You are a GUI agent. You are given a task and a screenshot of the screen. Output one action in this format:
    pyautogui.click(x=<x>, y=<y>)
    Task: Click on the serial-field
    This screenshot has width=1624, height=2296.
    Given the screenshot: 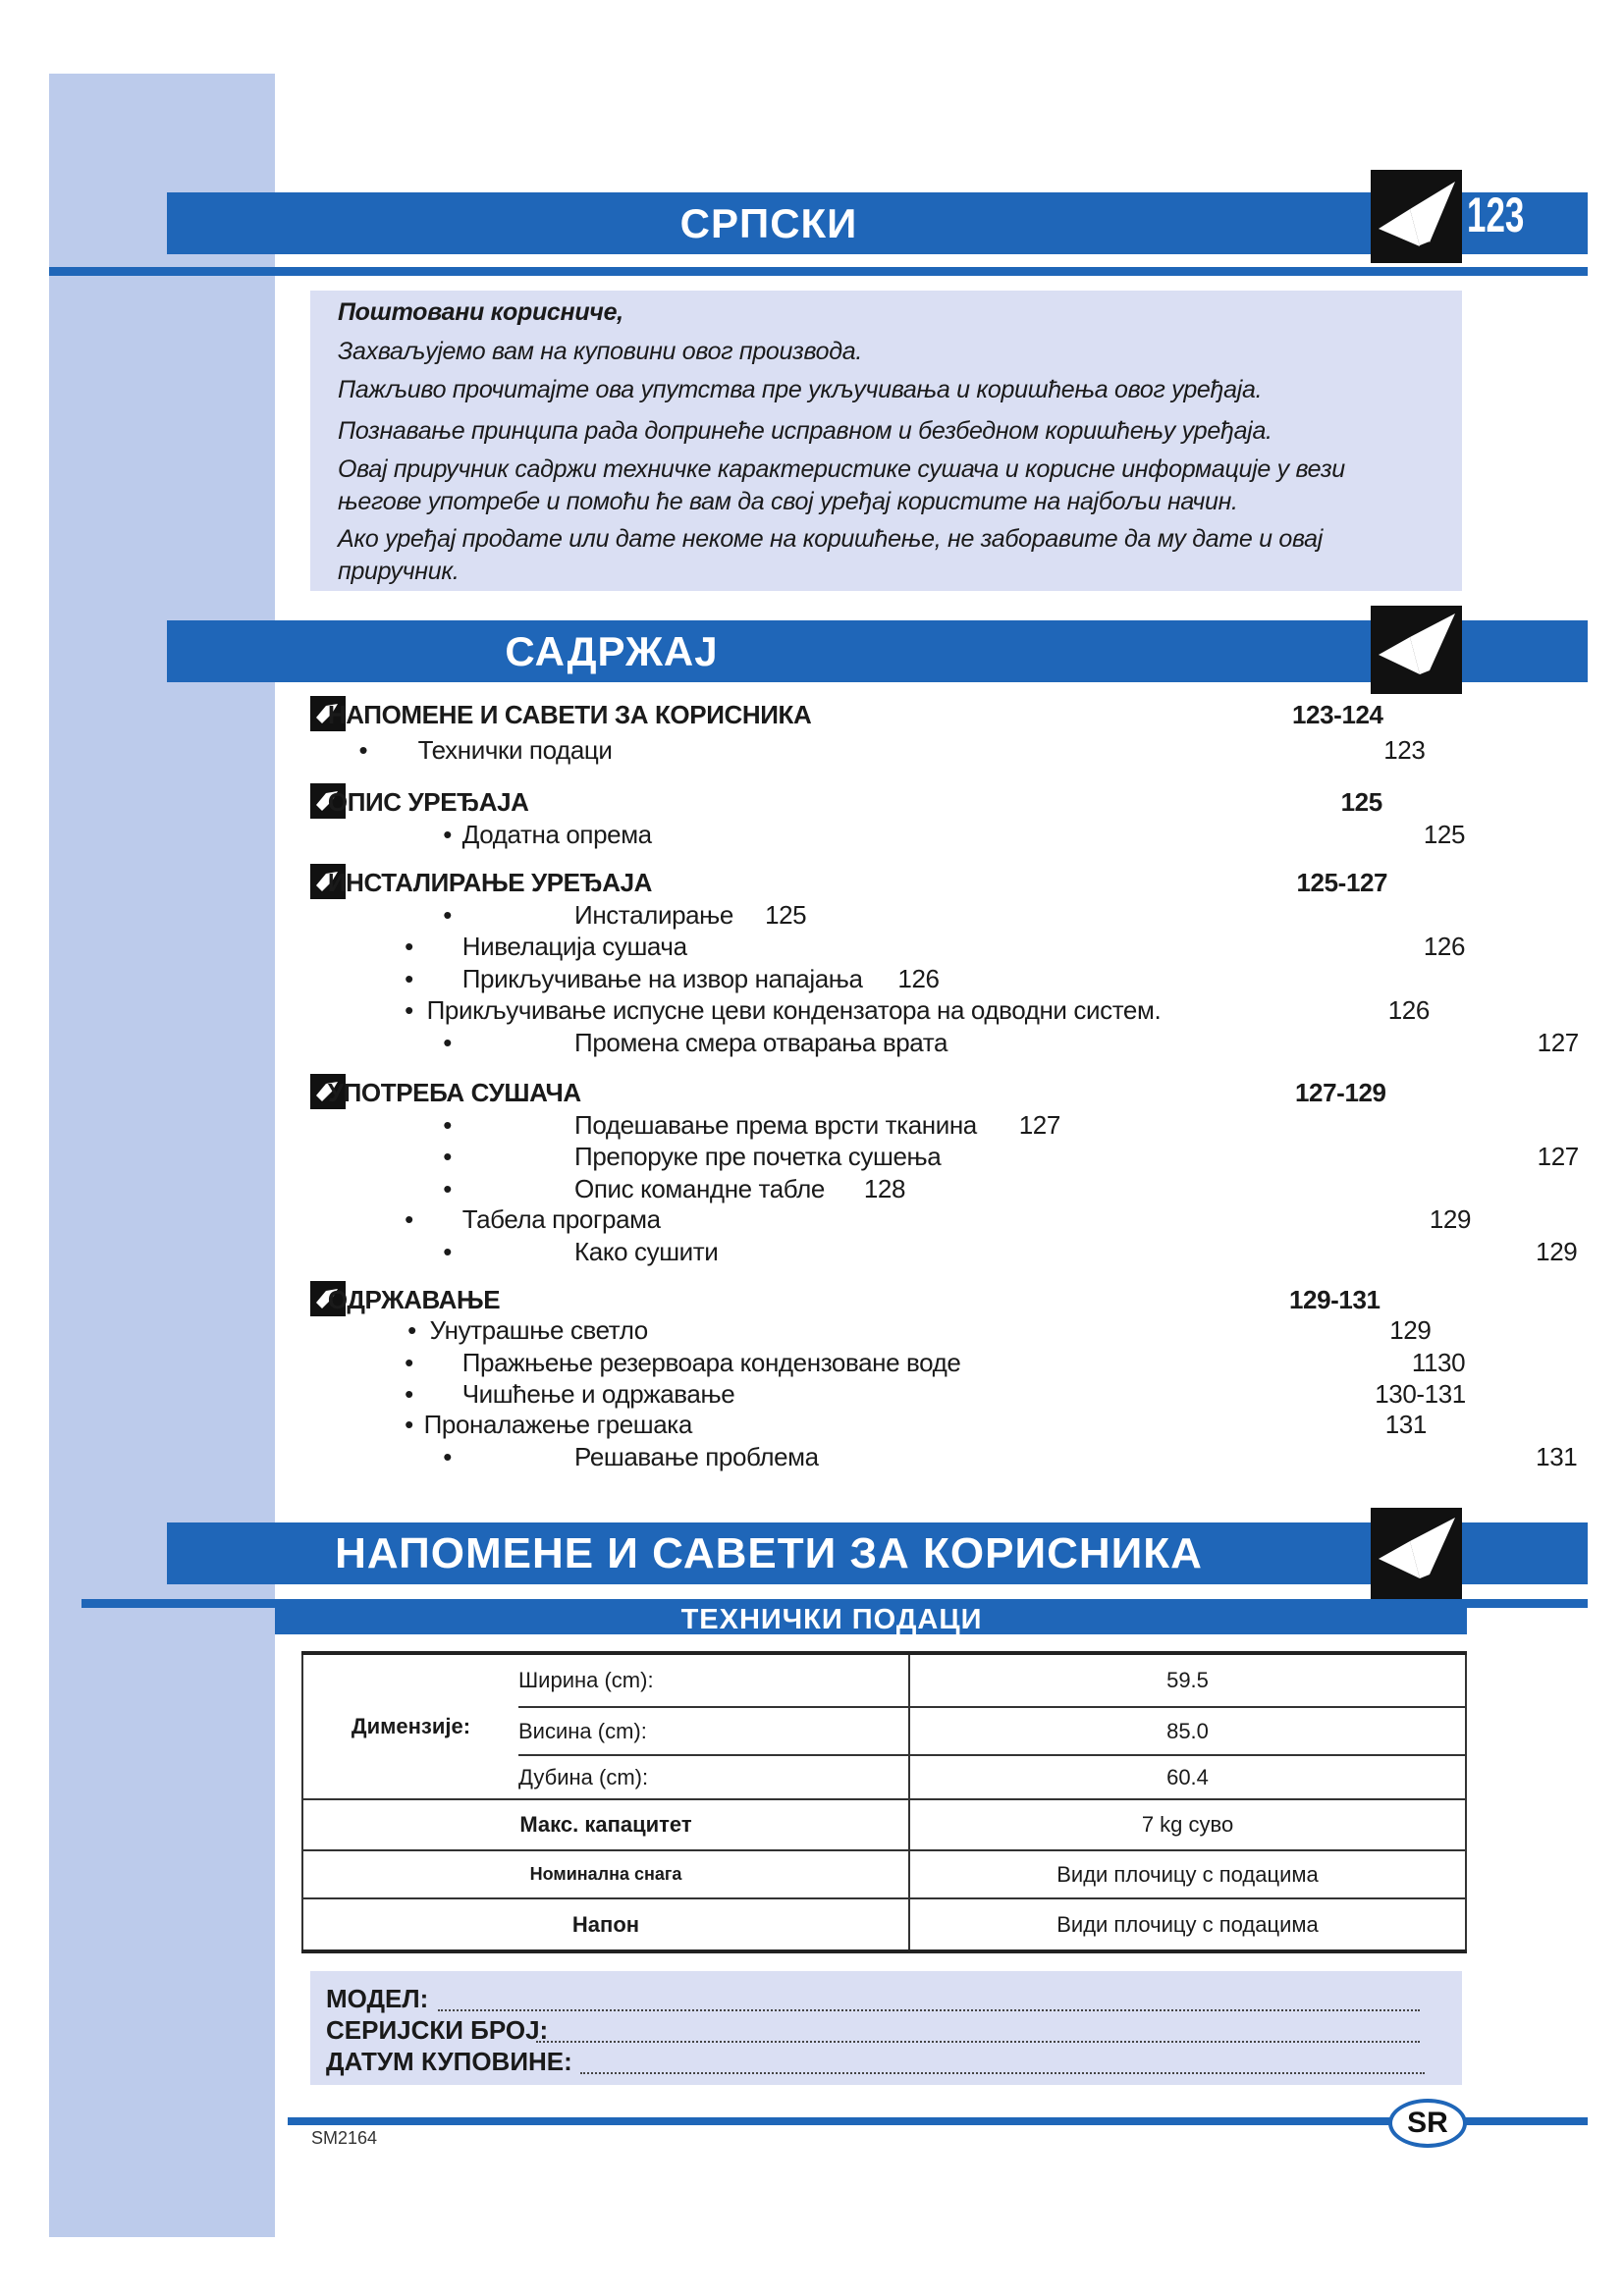 What is the action you would take?
    pyautogui.click(x=978, y=2042)
    